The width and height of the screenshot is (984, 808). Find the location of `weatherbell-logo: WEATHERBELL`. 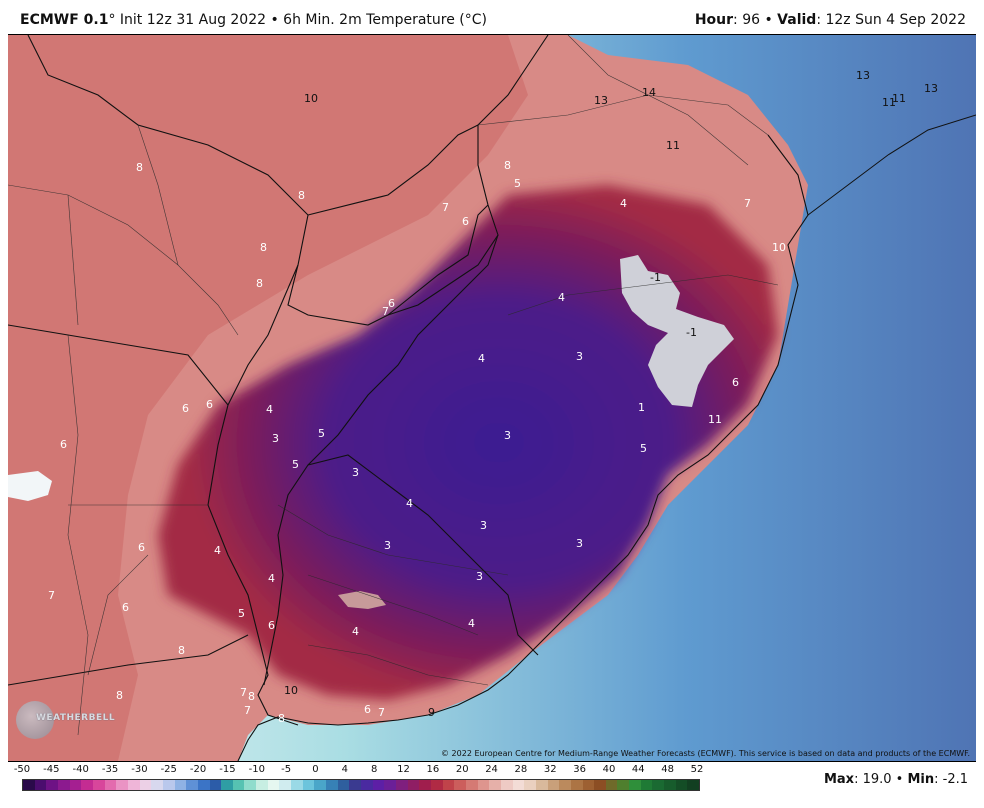

weatherbell-logo: WEATHERBELL is located at coordinates (64, 721).